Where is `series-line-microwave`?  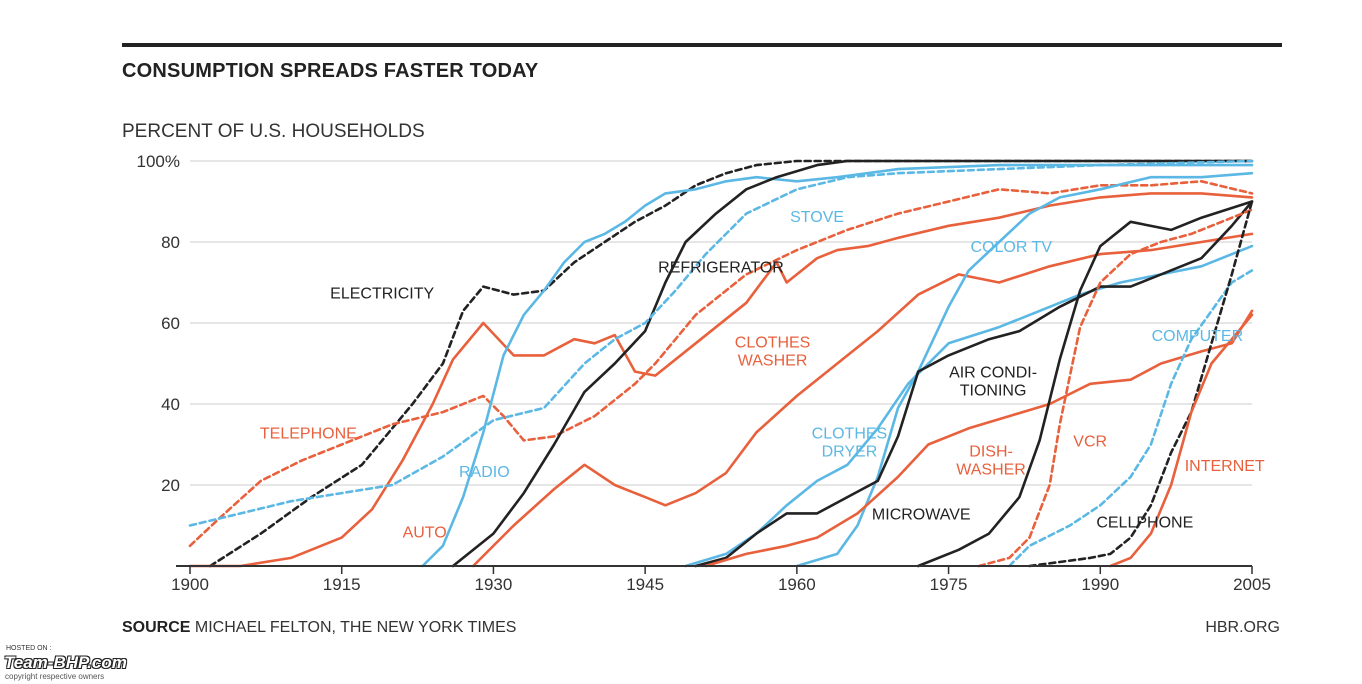 series-line-microwave is located at coordinates (1085, 384).